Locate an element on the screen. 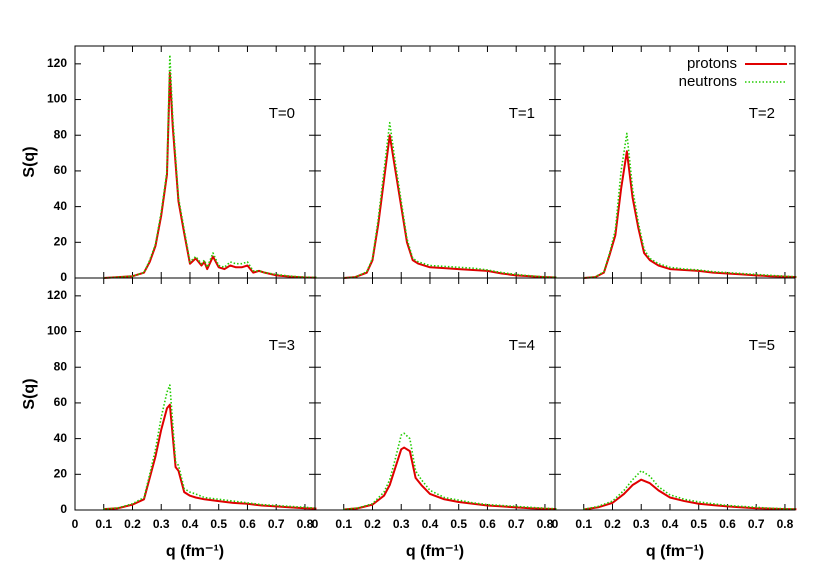 This screenshot has height=581, width=830. panel-label: T=0 is located at coordinates (282, 113).